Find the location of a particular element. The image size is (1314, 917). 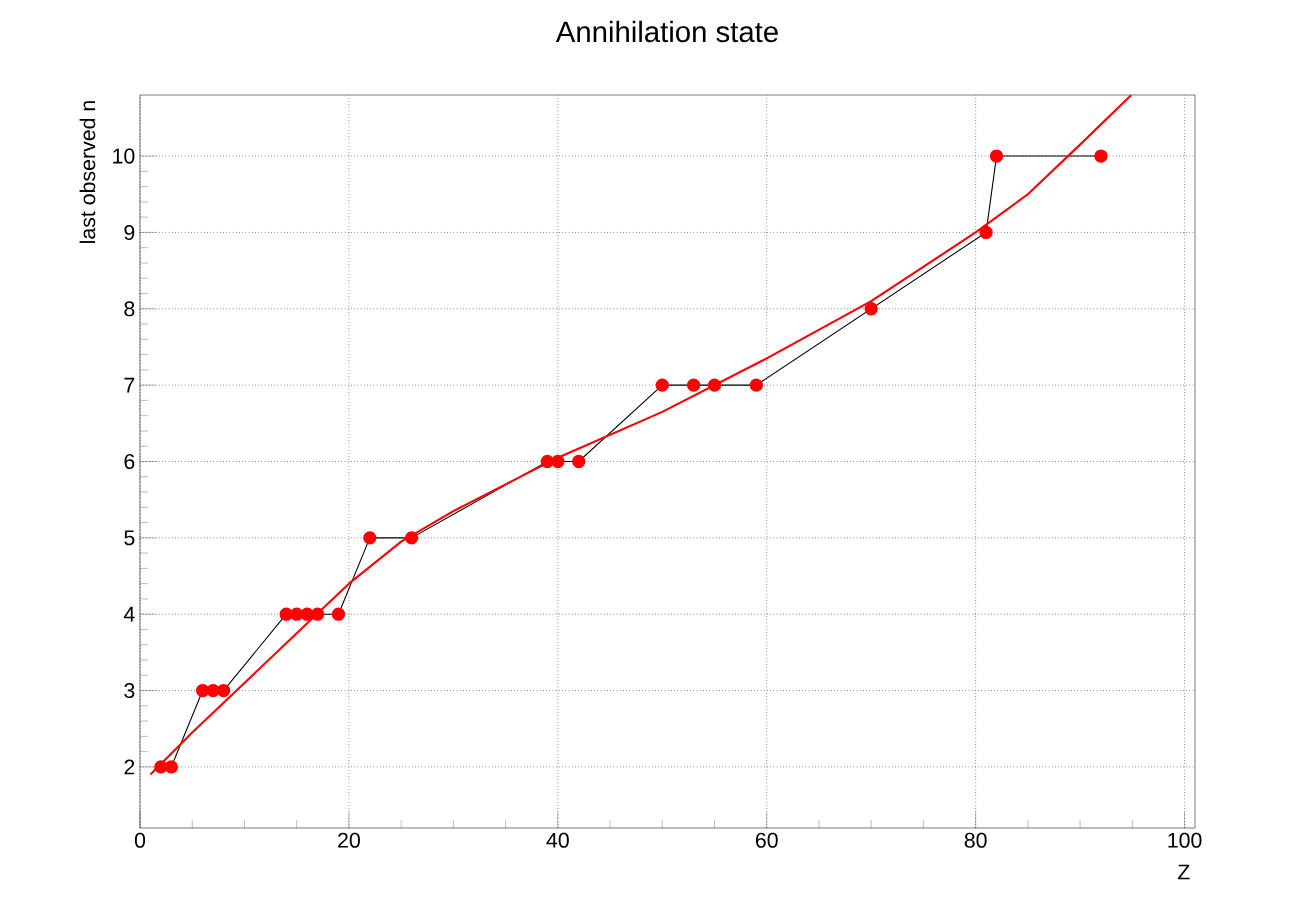

x-tick-label: 0 is located at coordinates (140, 840).